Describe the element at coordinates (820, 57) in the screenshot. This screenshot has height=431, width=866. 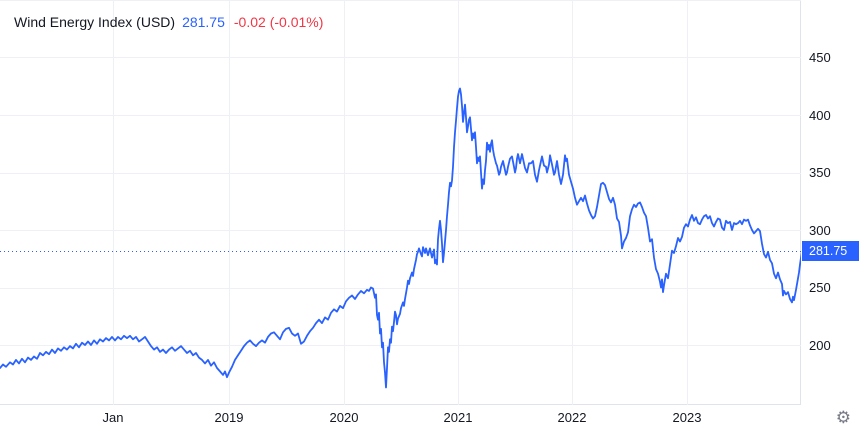
I see `price-axis-tick: 450` at that location.